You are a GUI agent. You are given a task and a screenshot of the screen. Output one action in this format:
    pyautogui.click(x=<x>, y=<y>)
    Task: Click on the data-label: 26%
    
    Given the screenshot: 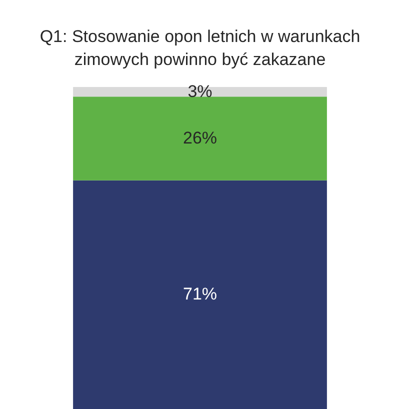 What is the action you would take?
    pyautogui.click(x=200, y=138)
    